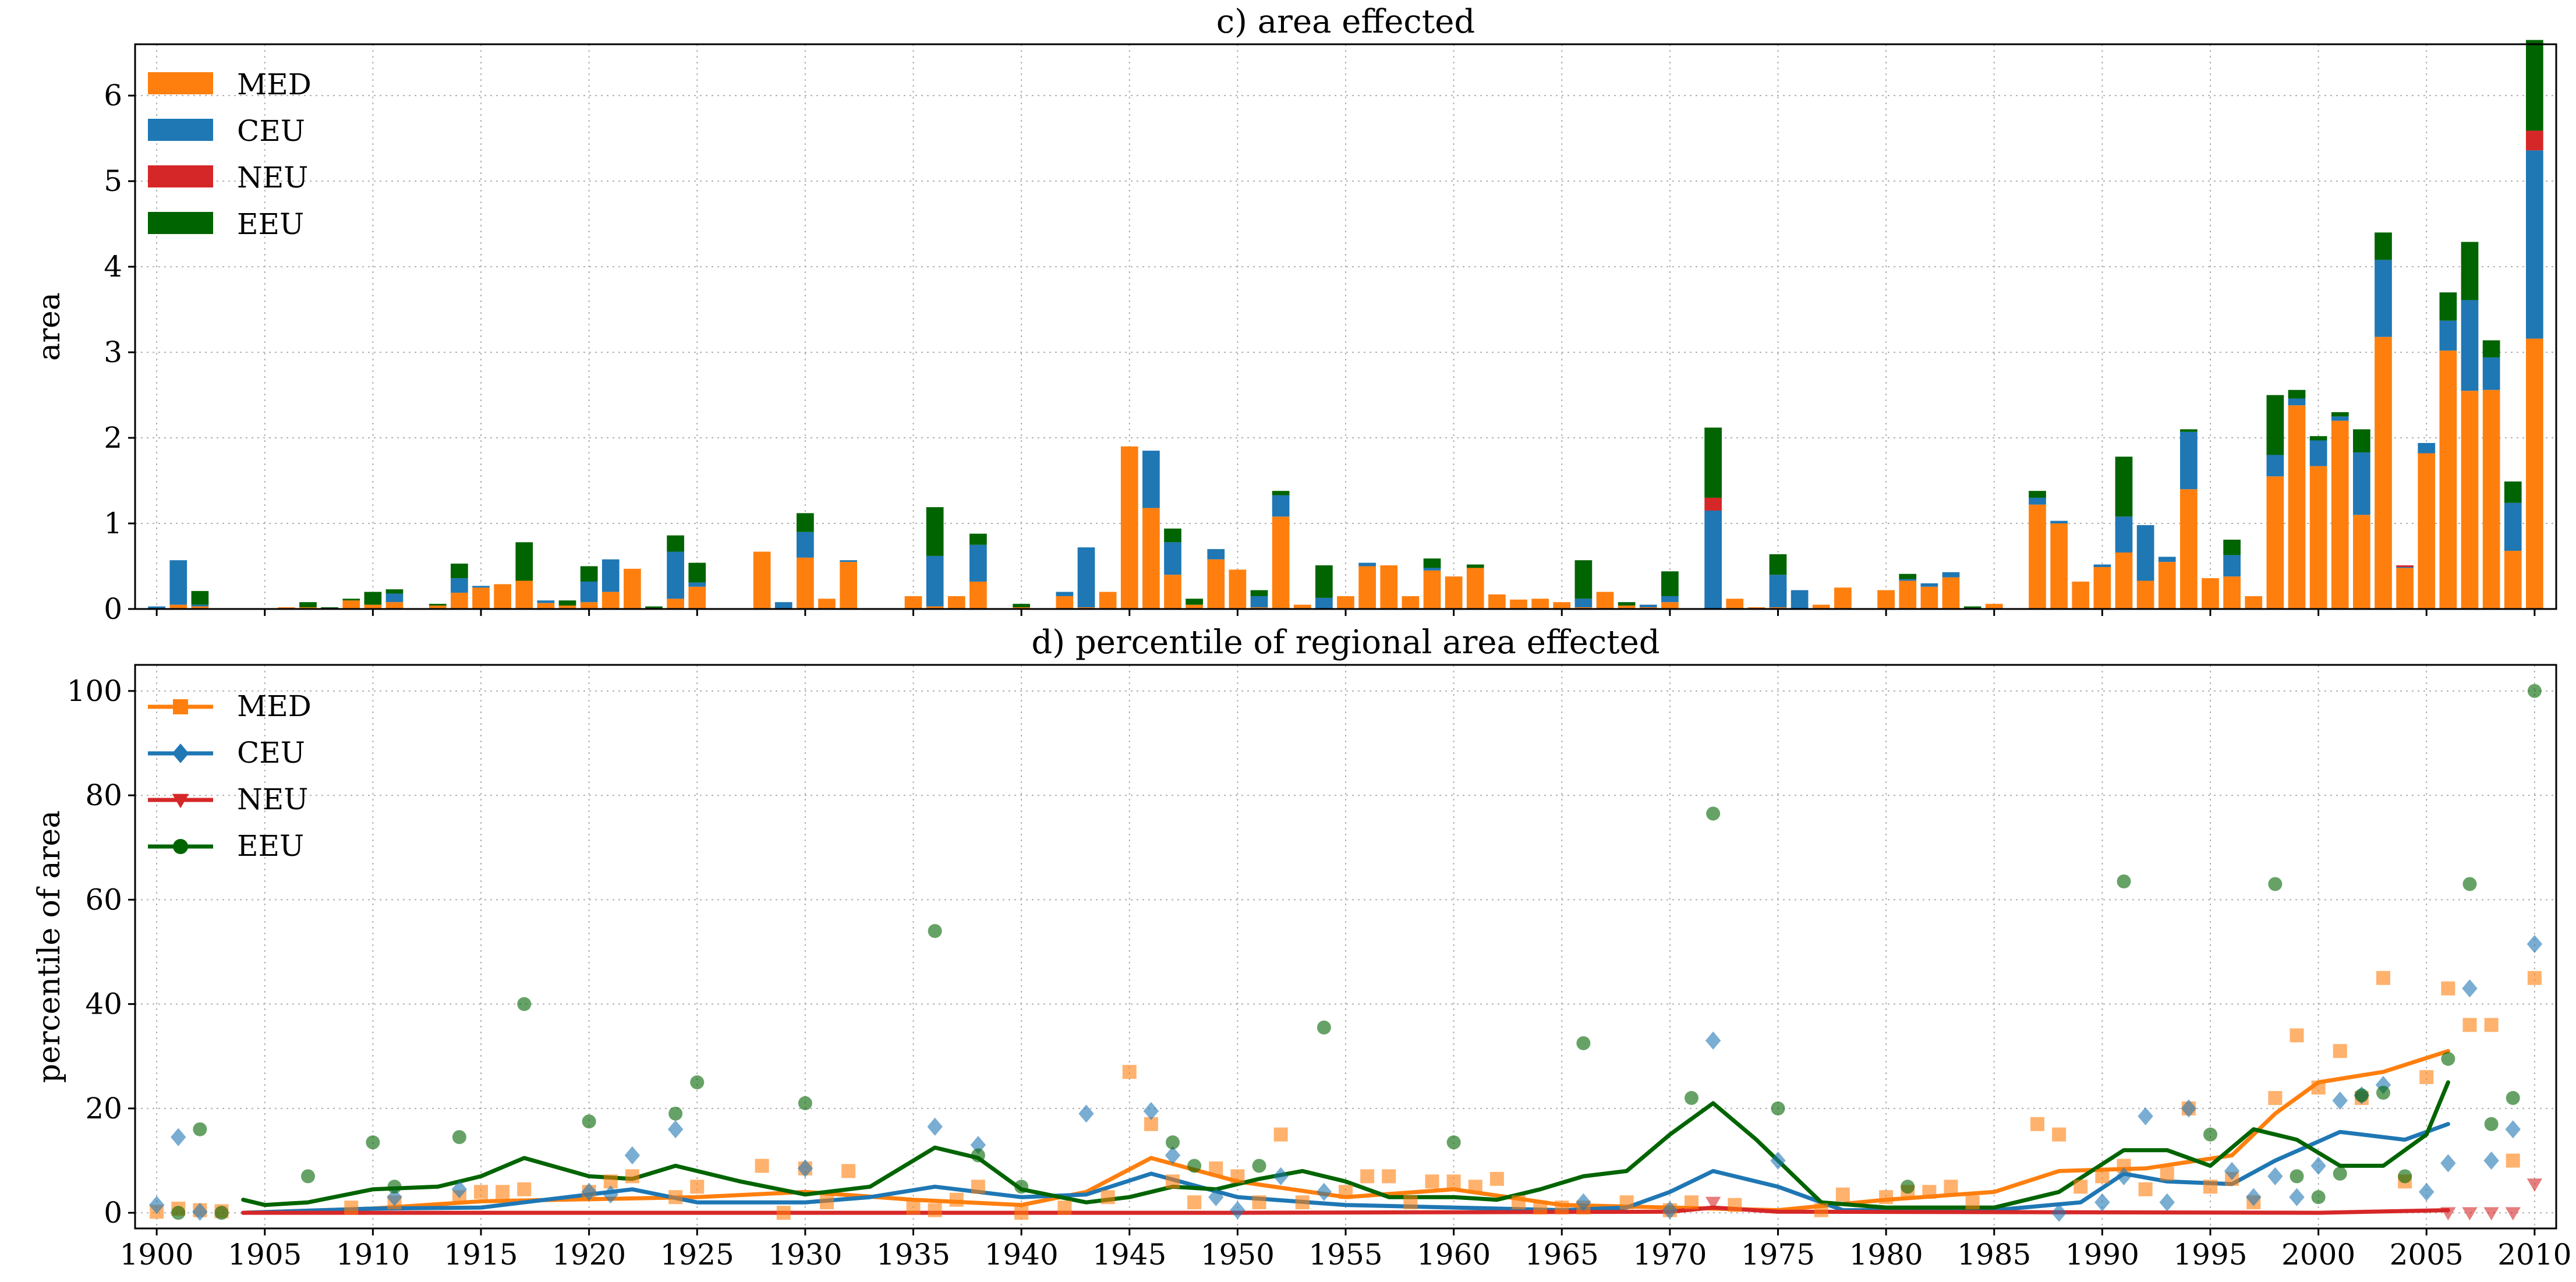  What do you see at coordinates (1670, 1255) in the screenshot?
I see `x-tick-label: 1970` at bounding box center [1670, 1255].